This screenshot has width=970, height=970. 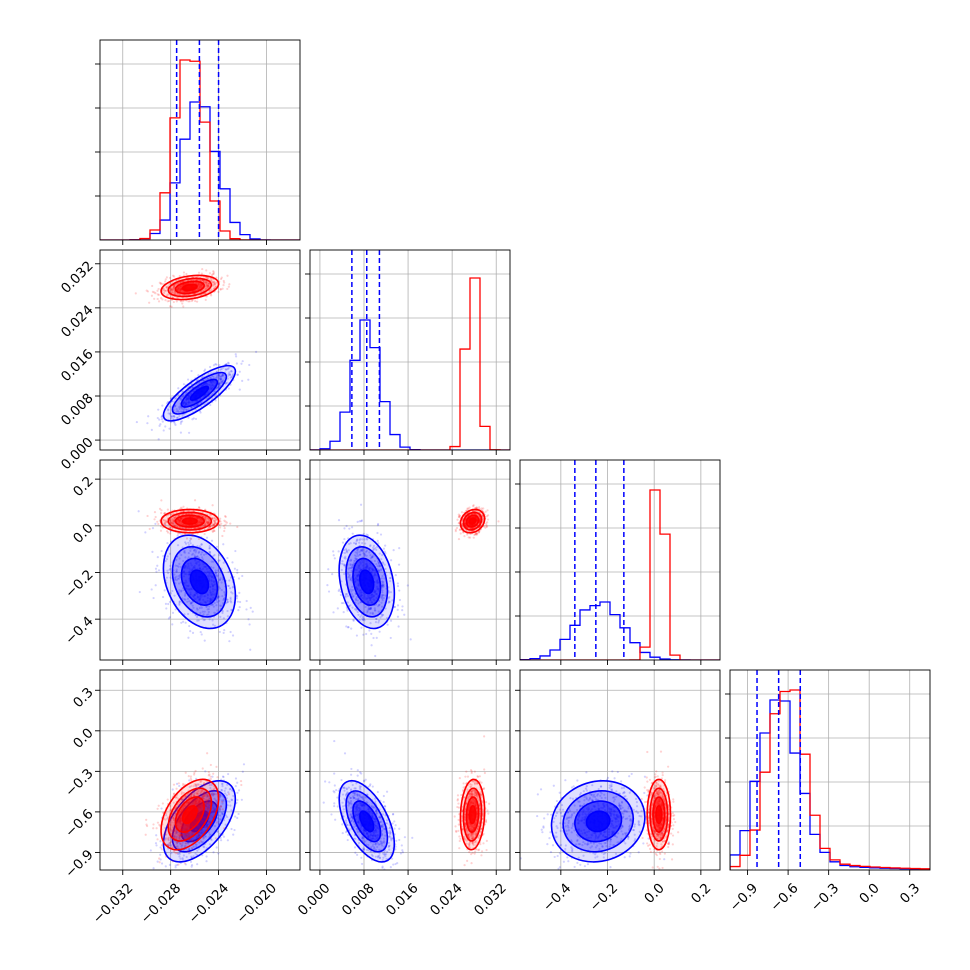 What do you see at coordinates (190, 521) in the screenshot?
I see `density-fill` at bounding box center [190, 521].